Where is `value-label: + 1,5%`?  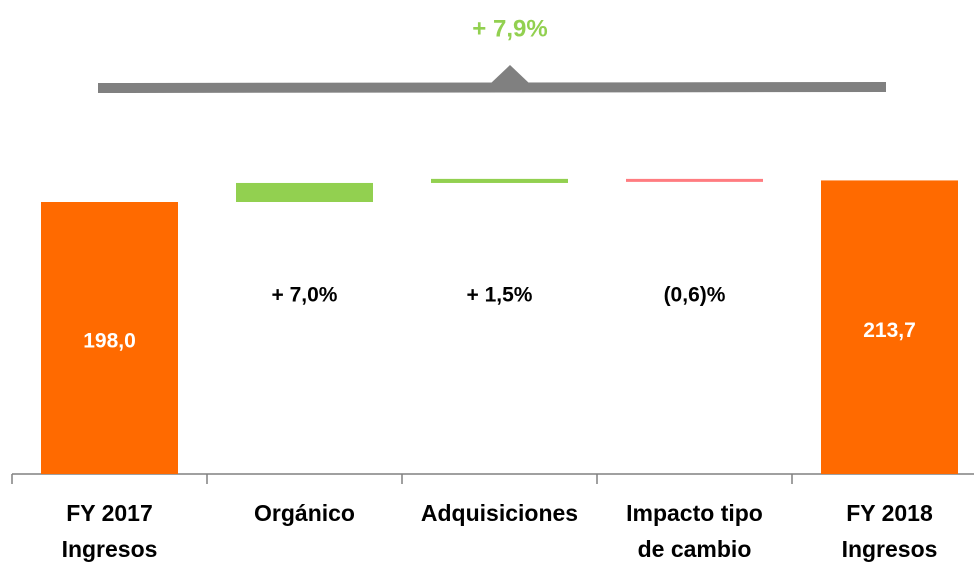
value-label: + 1,5% is located at coordinates (500, 295).